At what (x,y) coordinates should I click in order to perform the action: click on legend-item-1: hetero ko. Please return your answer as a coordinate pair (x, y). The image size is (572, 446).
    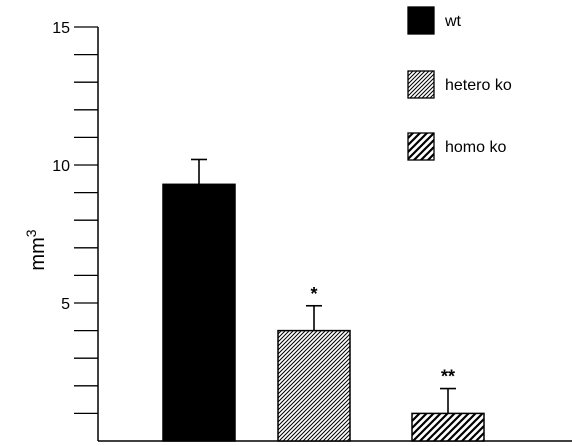
    Looking at the image, I should click on (459, 84).